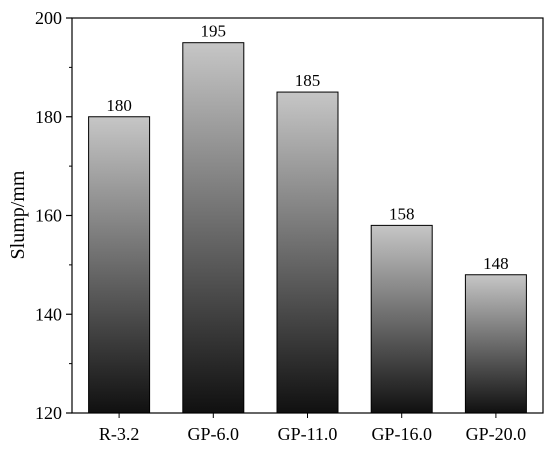 This screenshot has width=550, height=449. I want to click on bar-GP-20.0, so click(495, 344).